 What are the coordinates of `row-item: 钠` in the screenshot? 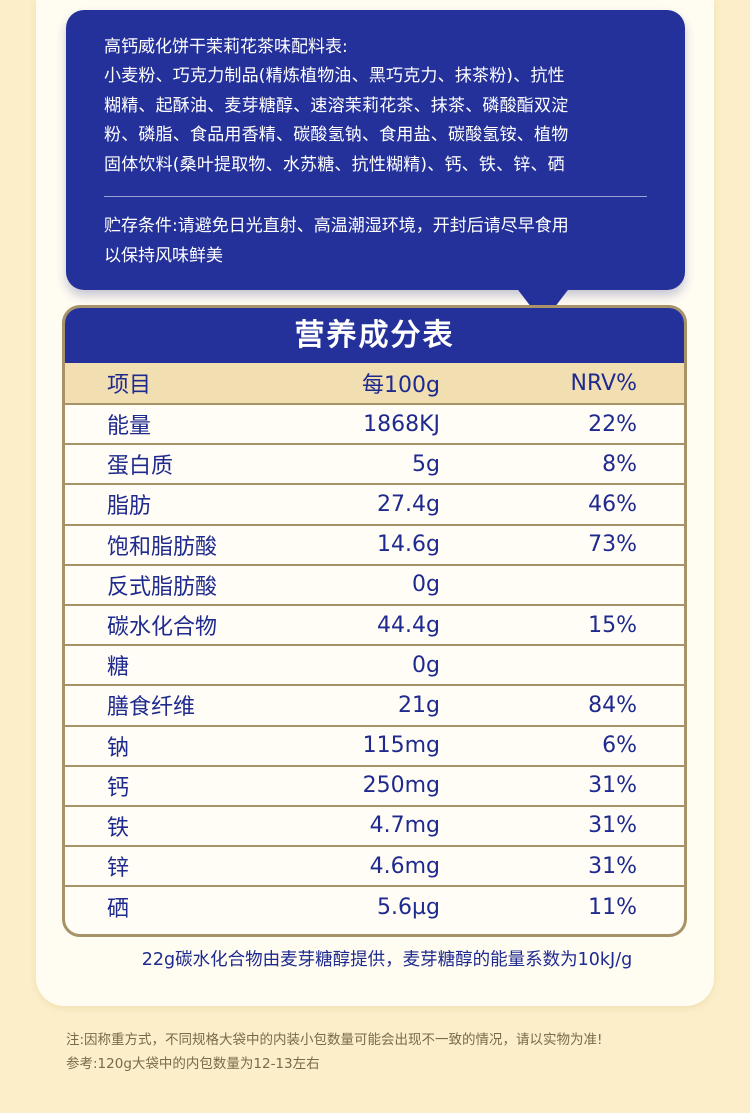 It's located at (118, 748).